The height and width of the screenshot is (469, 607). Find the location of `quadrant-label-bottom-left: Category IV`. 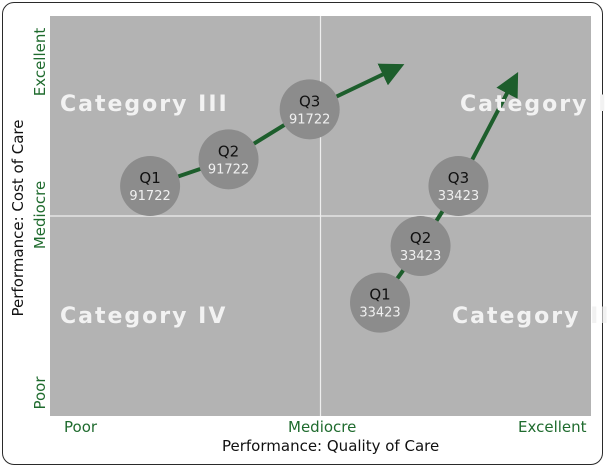

quadrant-label-bottom-left: Category IV is located at coordinates (144, 316).